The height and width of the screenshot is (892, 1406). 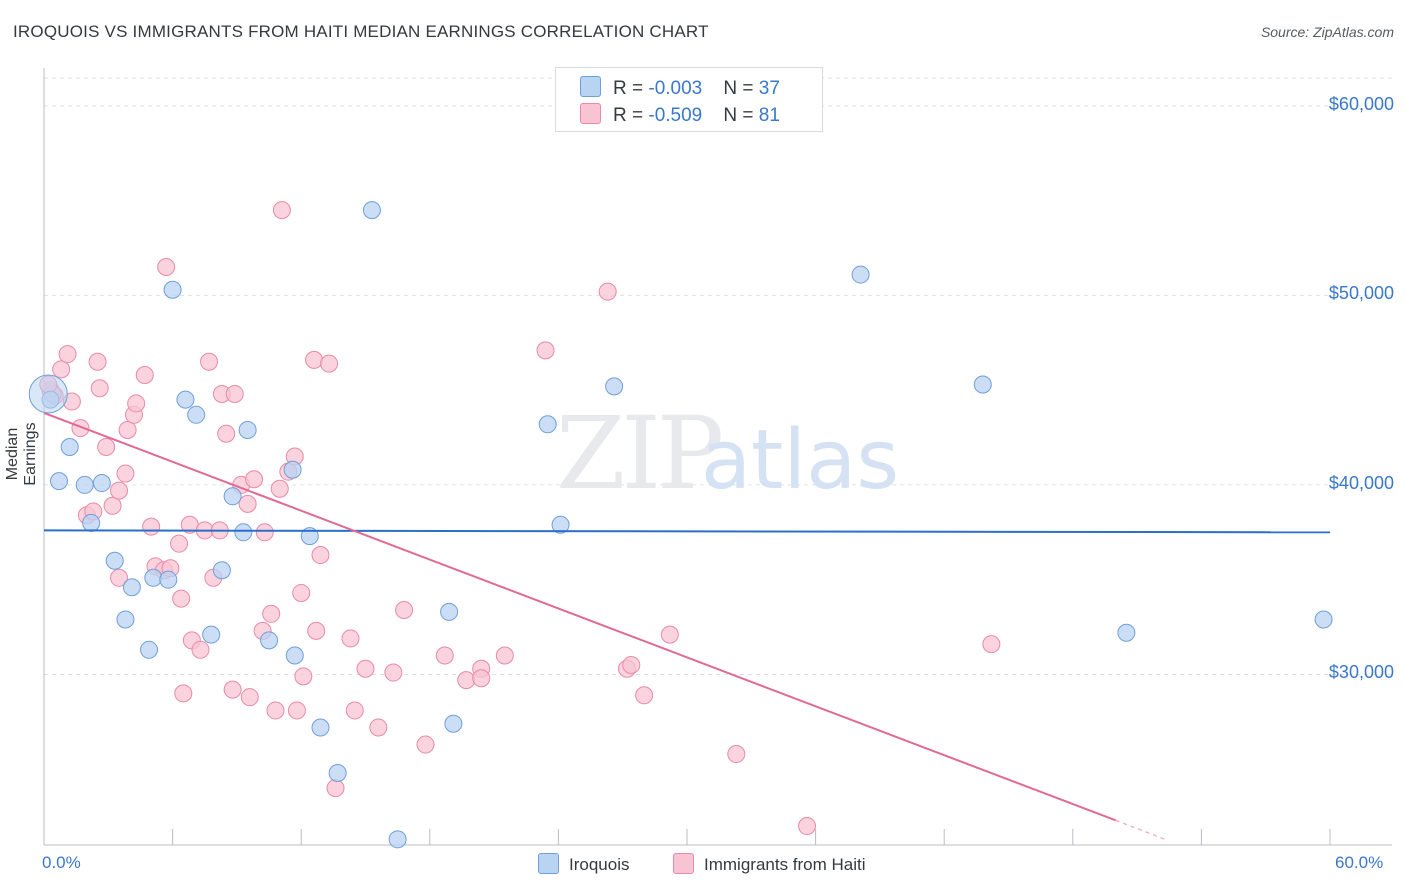 What do you see at coordinates (1361, 482) in the screenshot?
I see `y-tick-label: $40,000` at bounding box center [1361, 482].